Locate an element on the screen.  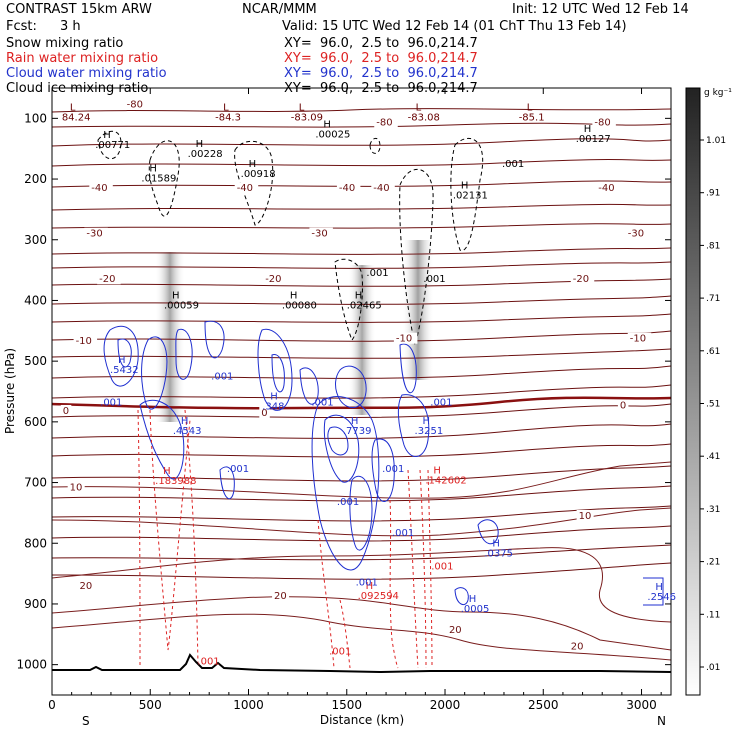
isotherm-label: -80 is located at coordinates (384, 123).